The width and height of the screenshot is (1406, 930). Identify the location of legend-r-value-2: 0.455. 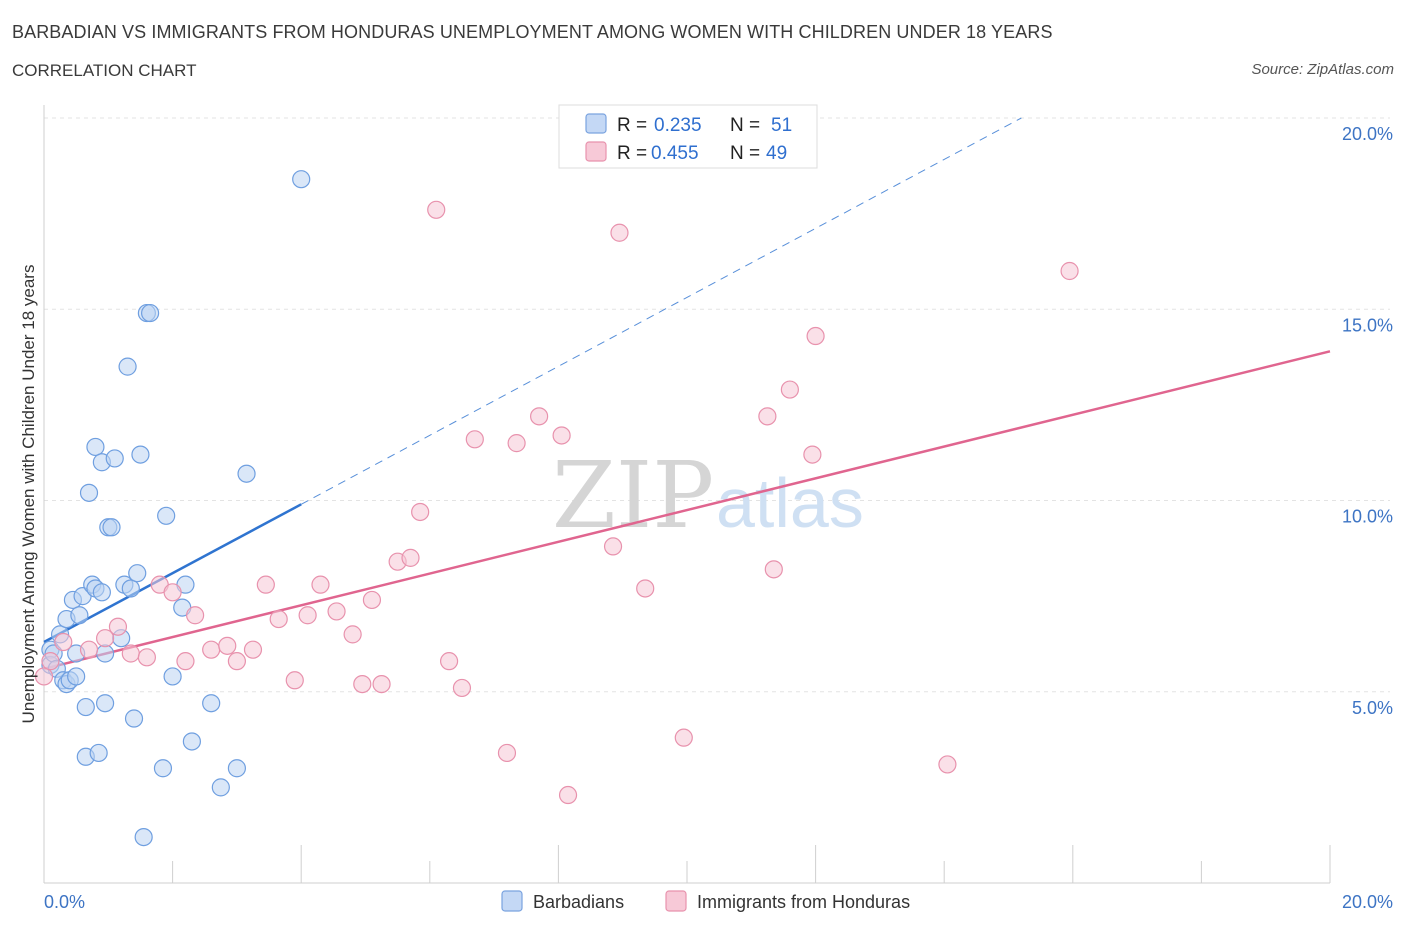
(675, 153).